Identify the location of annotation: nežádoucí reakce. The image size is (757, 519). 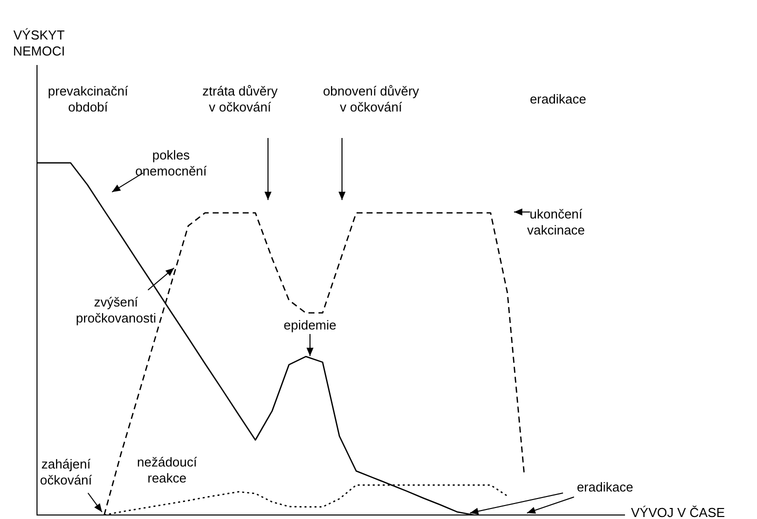
(167, 470).